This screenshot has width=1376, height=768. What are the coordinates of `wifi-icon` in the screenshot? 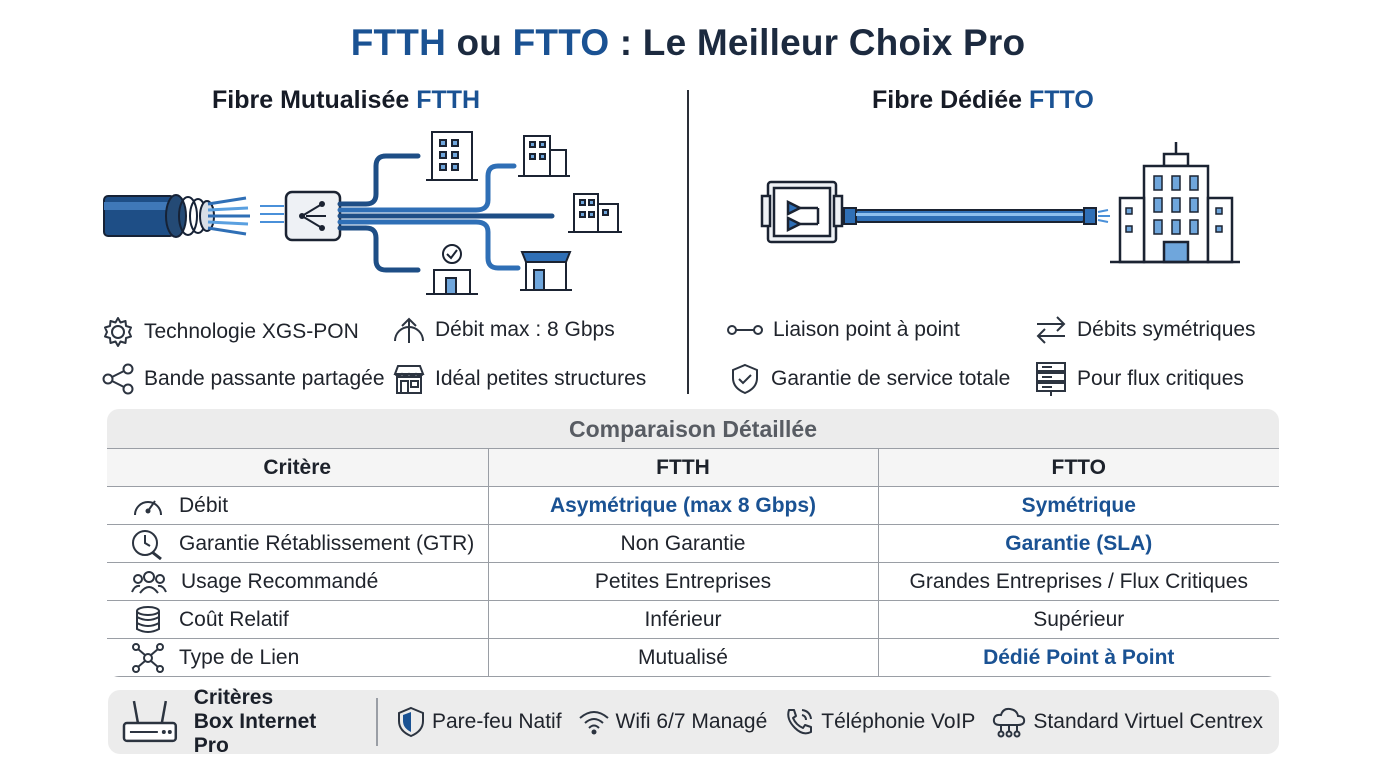 It's located at (593, 723).